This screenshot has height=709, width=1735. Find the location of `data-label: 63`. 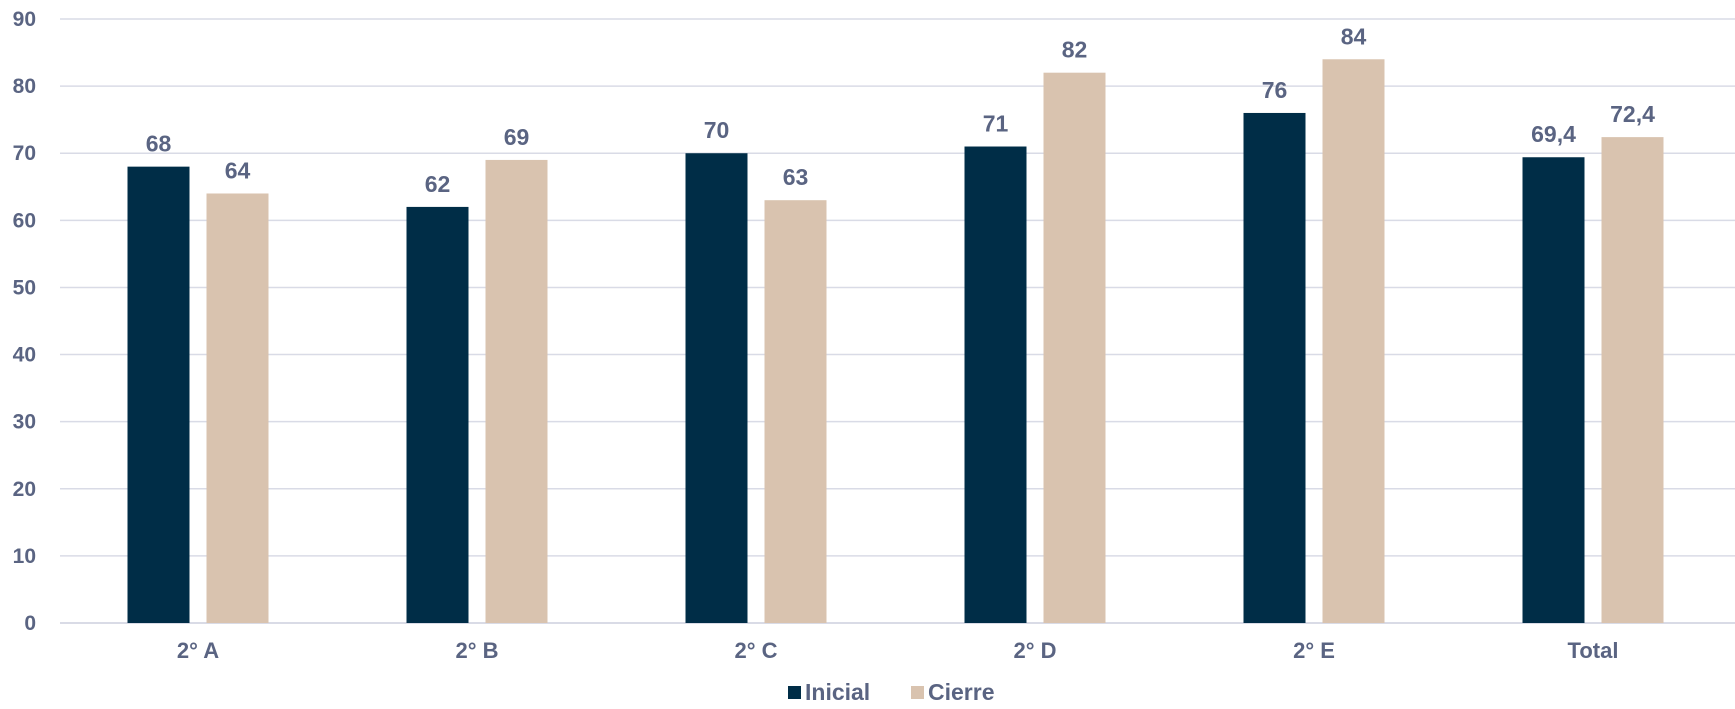

data-label: 63 is located at coordinates (796, 177).